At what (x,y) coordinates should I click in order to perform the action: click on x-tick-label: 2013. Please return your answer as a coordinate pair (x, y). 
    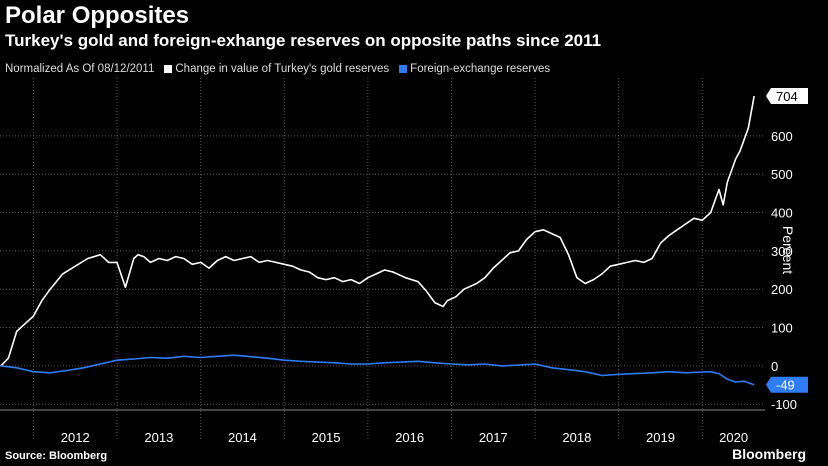
    Looking at the image, I should click on (158, 437).